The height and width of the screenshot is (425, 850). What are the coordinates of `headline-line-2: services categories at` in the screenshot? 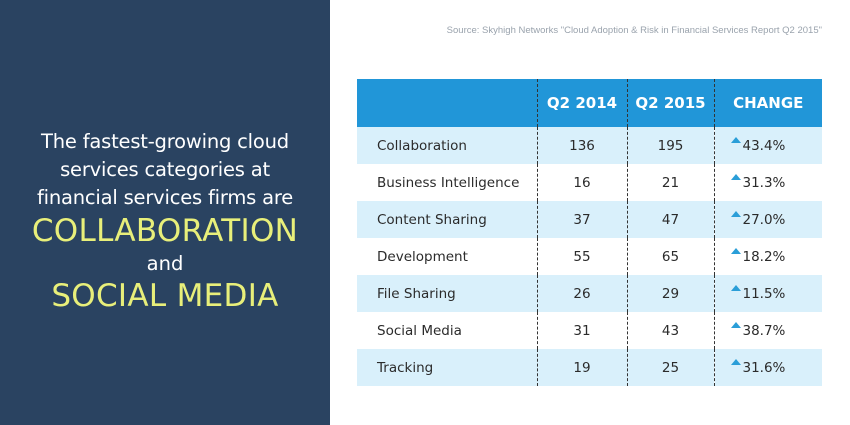 It's located at (165, 169).